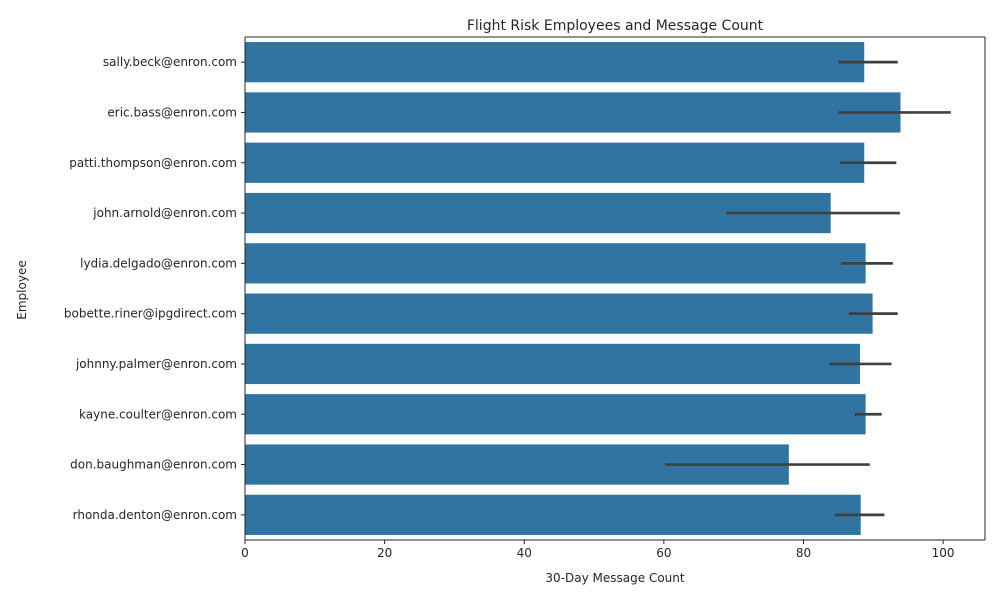 The image size is (1000, 600). What do you see at coordinates (22, 289) in the screenshot?
I see `y-axis-label: Employee` at bounding box center [22, 289].